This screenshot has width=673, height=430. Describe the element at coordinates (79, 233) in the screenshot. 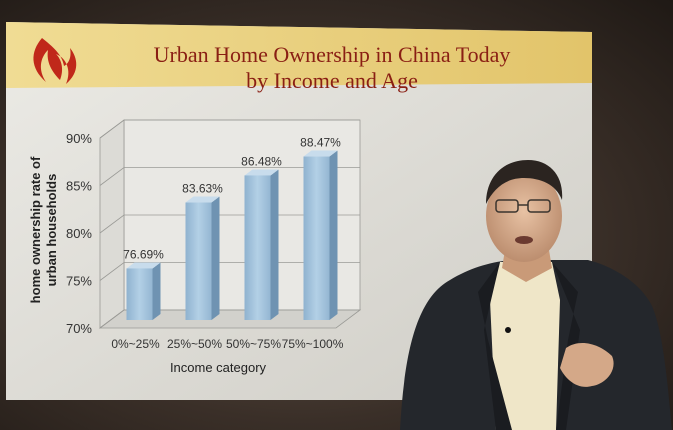

I see `y-tick-label: 80%` at that location.